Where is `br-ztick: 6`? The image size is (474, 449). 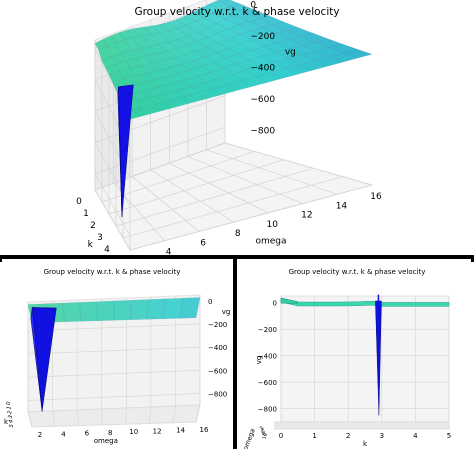 br-ztick: 6 is located at coordinates (263, 432).